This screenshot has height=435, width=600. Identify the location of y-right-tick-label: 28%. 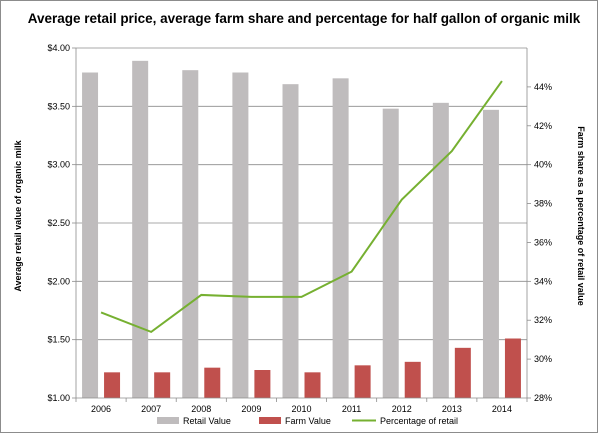
(543, 398).